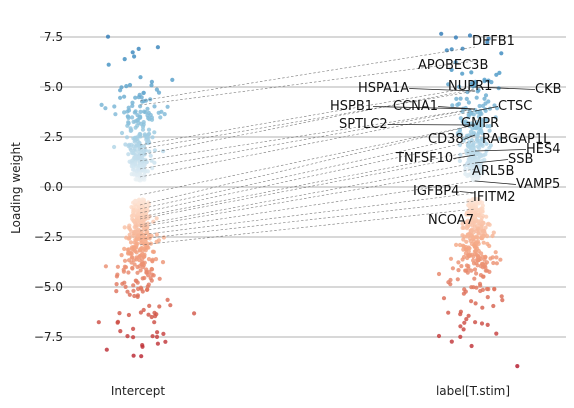  I want to click on gene-label-ckb: CKB, so click(548, 89).